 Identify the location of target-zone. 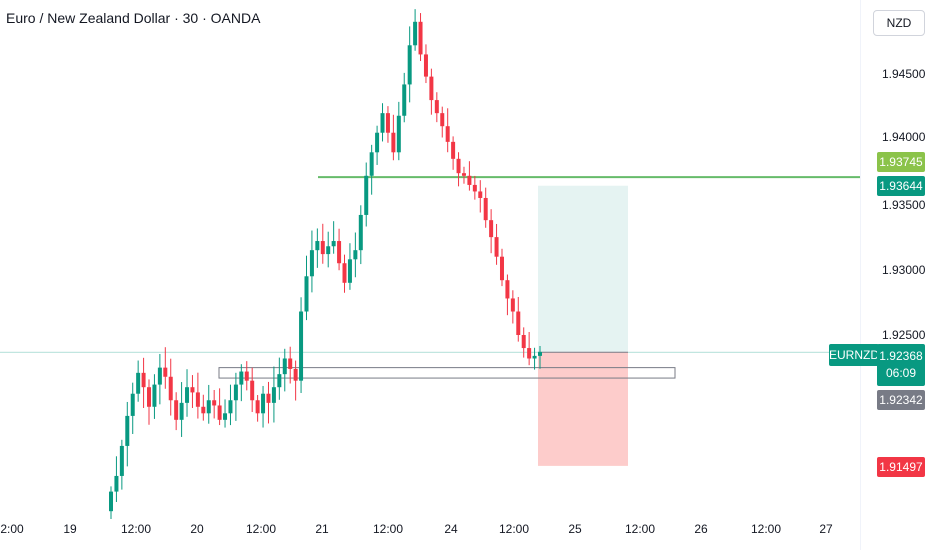
(583, 269).